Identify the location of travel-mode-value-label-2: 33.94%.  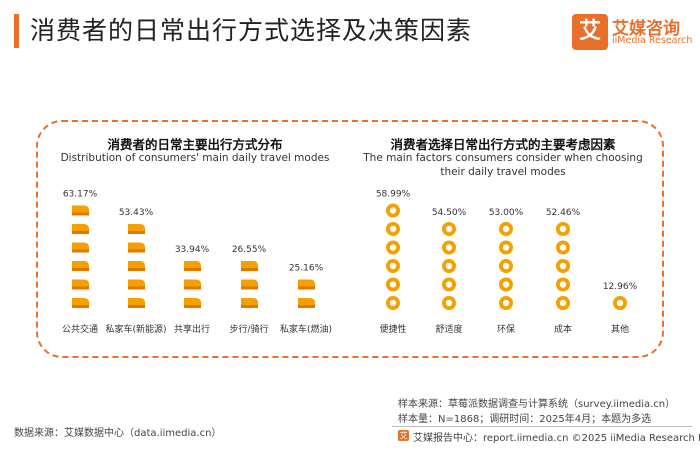
(192, 250).